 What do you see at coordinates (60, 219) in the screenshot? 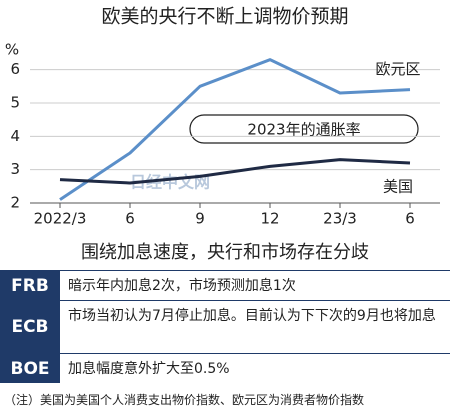
I see `x-tick-label: 2022/3` at bounding box center [60, 219].